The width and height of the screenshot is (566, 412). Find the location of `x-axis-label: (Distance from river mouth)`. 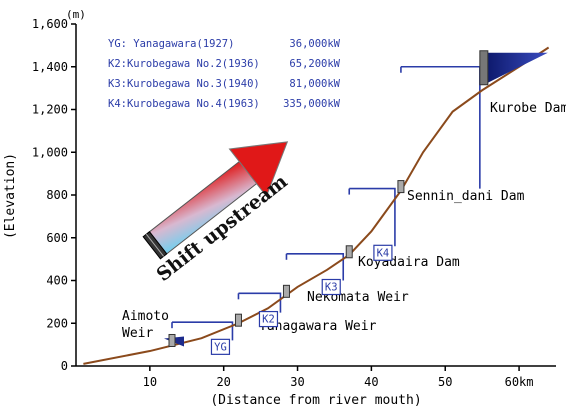

x-axis-label: (Distance from river mouth) is located at coordinates (315, 400).